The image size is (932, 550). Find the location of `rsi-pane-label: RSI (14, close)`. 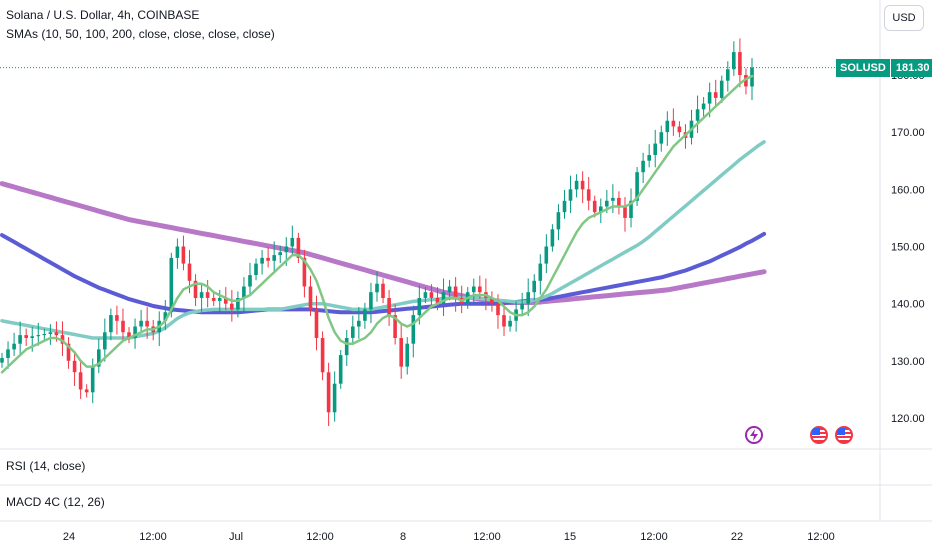

rsi-pane-label: RSI (14, close) is located at coordinates (46, 466).